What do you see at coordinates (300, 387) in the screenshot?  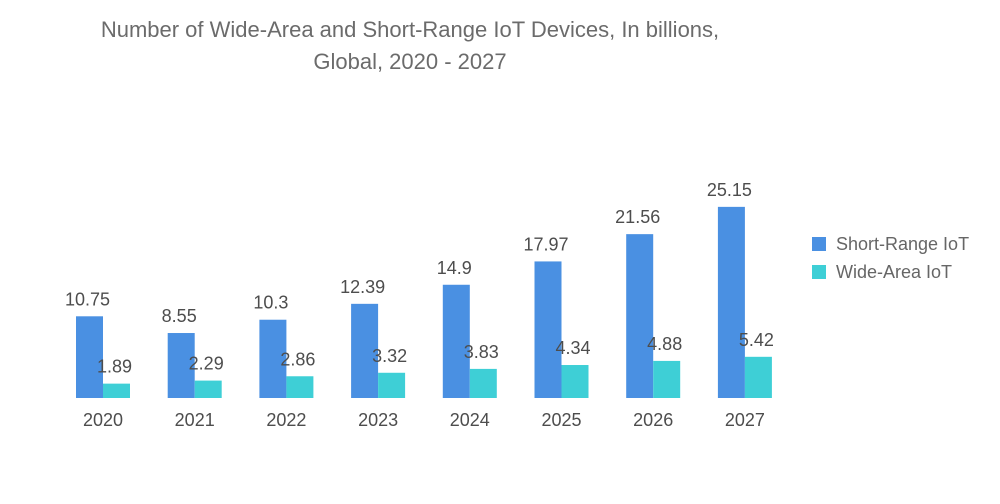 I see `bar-wide-area-2022` at bounding box center [300, 387].